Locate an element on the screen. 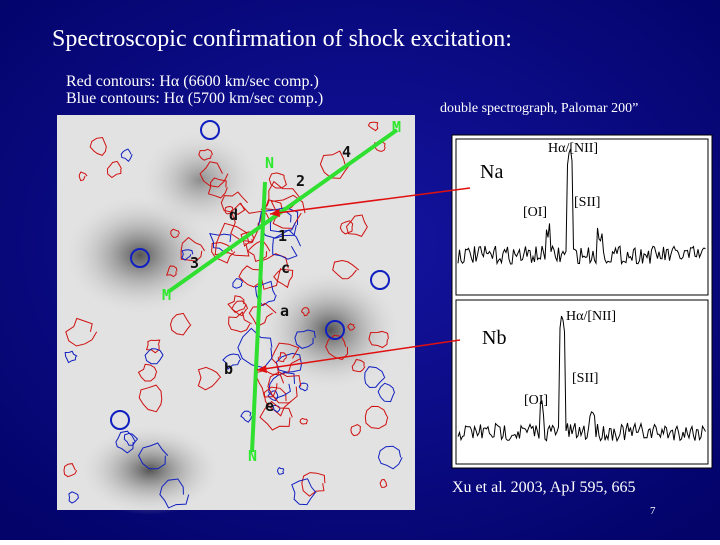  line-label: [OI] is located at coordinates (535, 212).